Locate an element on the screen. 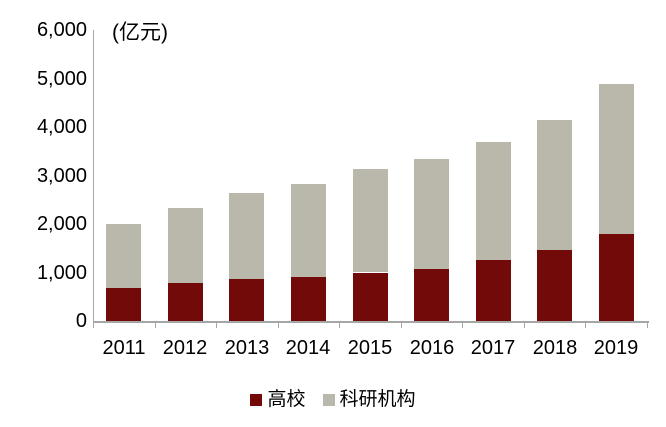 This screenshot has height=427, width=666. legend-item-高校: 高校 is located at coordinates (278, 400).